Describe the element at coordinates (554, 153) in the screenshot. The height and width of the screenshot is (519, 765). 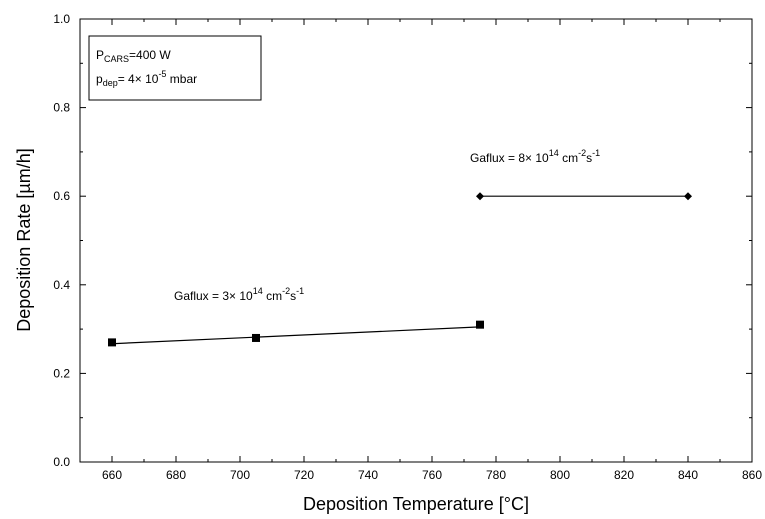
I see `s2-sup1: 14` at that location.